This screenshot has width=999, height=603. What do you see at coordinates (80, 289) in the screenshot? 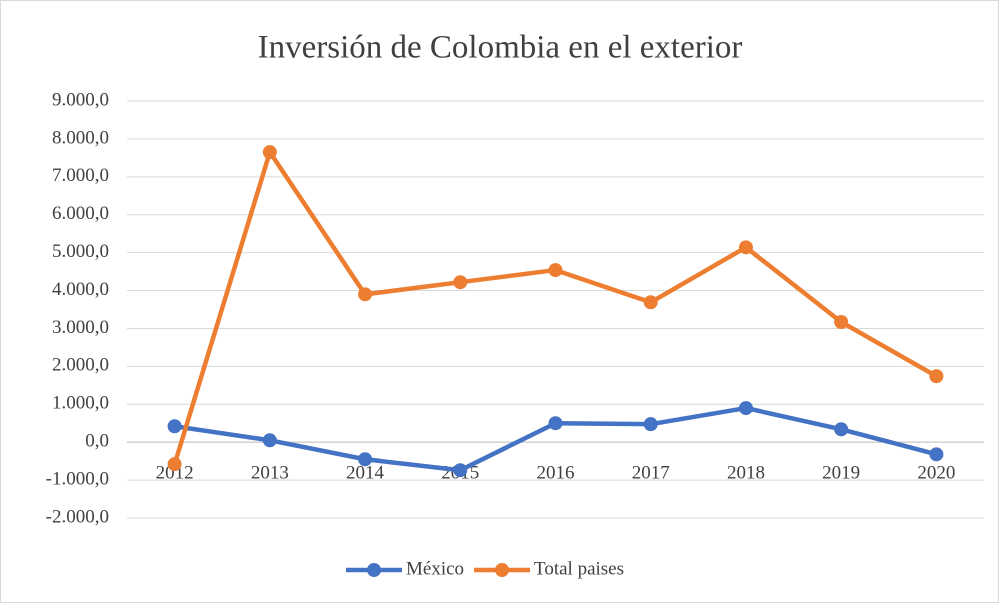
I see `y-tick-label: 4.000,0` at bounding box center [80, 289].